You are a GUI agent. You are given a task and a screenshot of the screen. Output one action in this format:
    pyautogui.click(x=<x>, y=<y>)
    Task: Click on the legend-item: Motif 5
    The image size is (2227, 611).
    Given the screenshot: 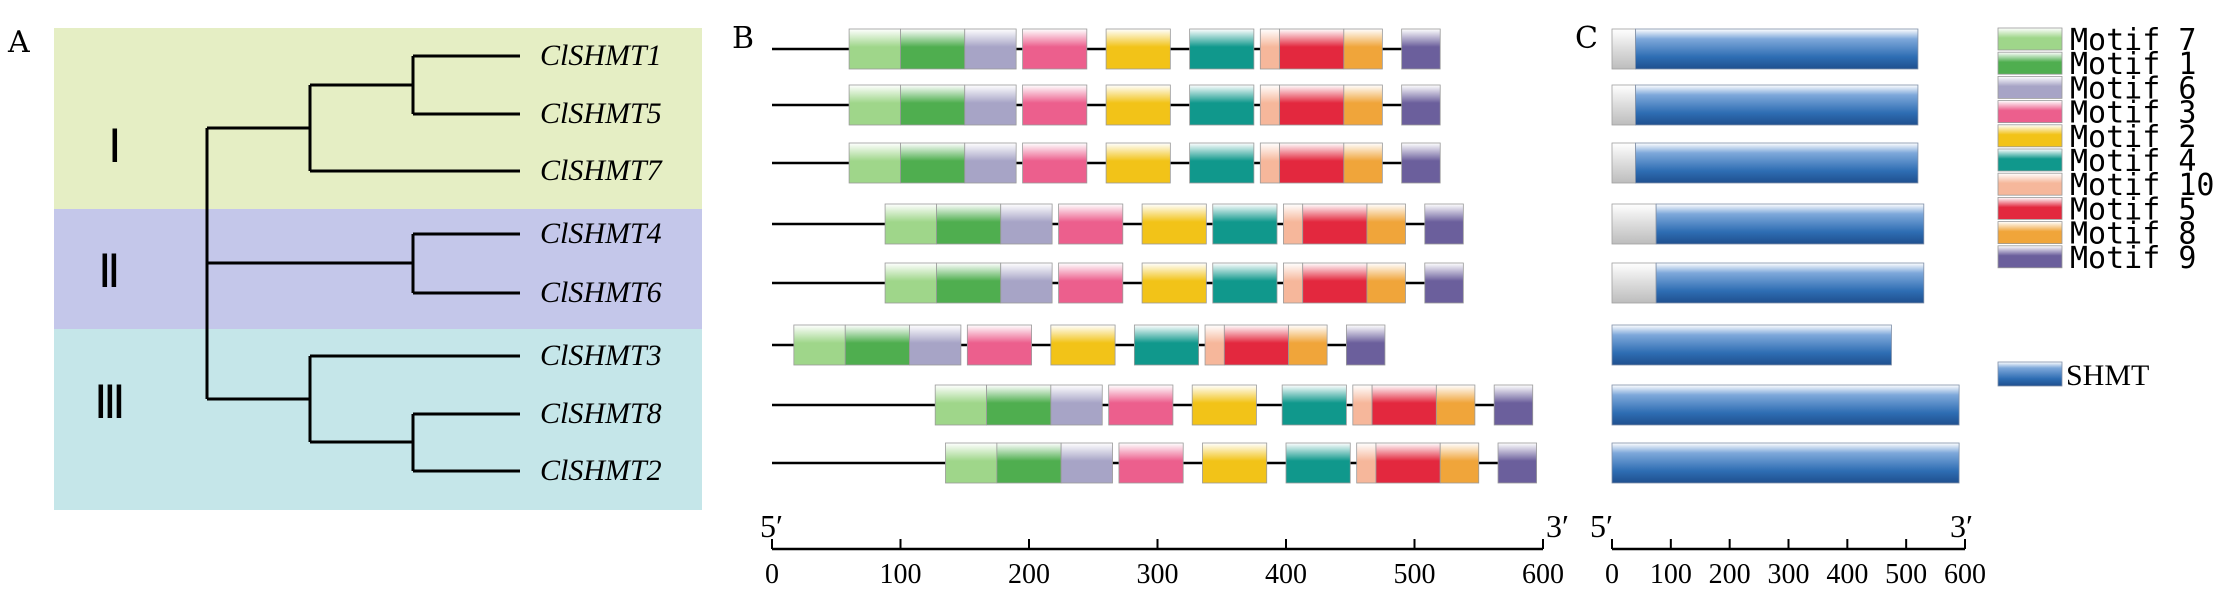 What is the action you would take?
    pyautogui.click(x=2096, y=209)
    